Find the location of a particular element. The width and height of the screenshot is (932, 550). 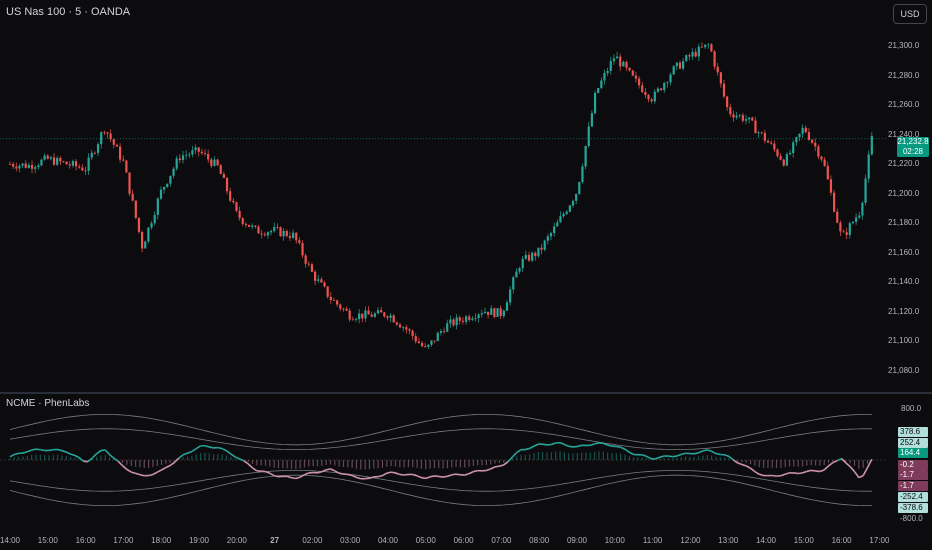

indicator-value-label: 378.6 is located at coordinates (913, 432).